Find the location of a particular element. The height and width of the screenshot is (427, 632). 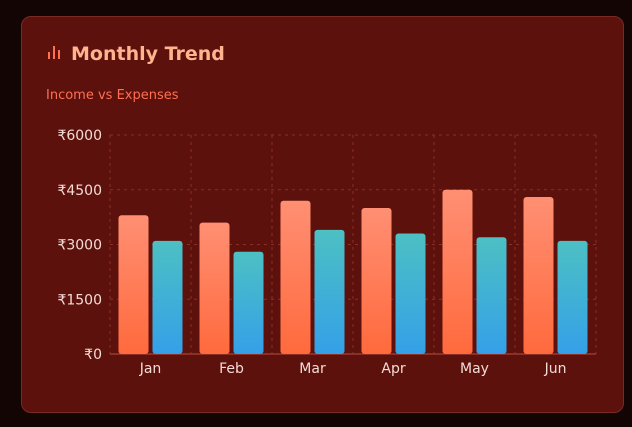

card-header: Monthly Trend is located at coordinates (136, 54).